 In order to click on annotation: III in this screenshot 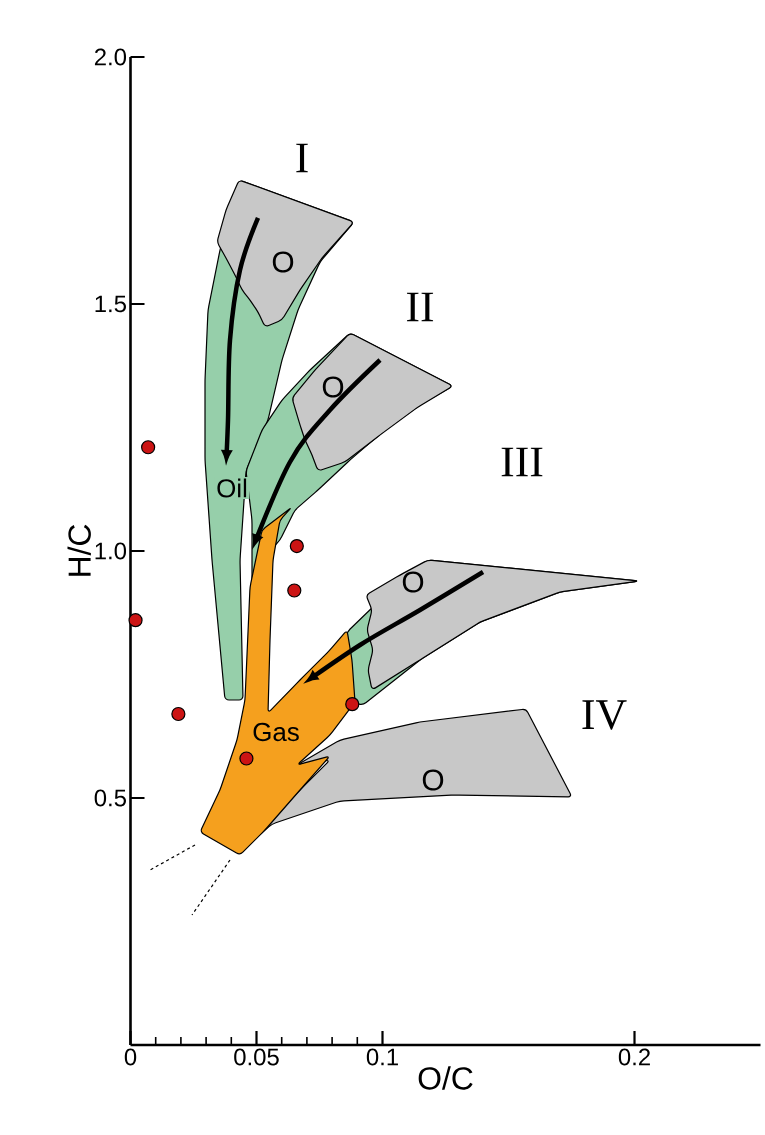, I will do `click(522, 462)`.